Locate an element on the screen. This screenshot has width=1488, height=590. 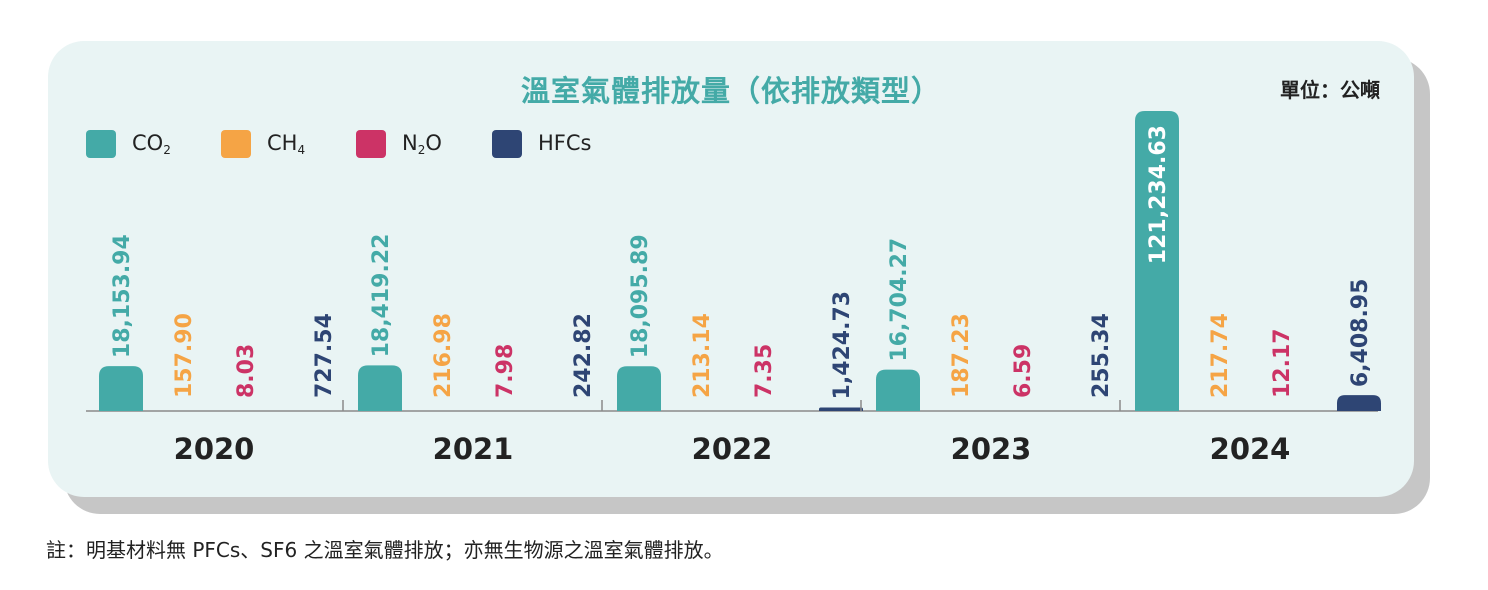
data-label-ch4-2024: 217.74 is located at coordinates (1220, 355).